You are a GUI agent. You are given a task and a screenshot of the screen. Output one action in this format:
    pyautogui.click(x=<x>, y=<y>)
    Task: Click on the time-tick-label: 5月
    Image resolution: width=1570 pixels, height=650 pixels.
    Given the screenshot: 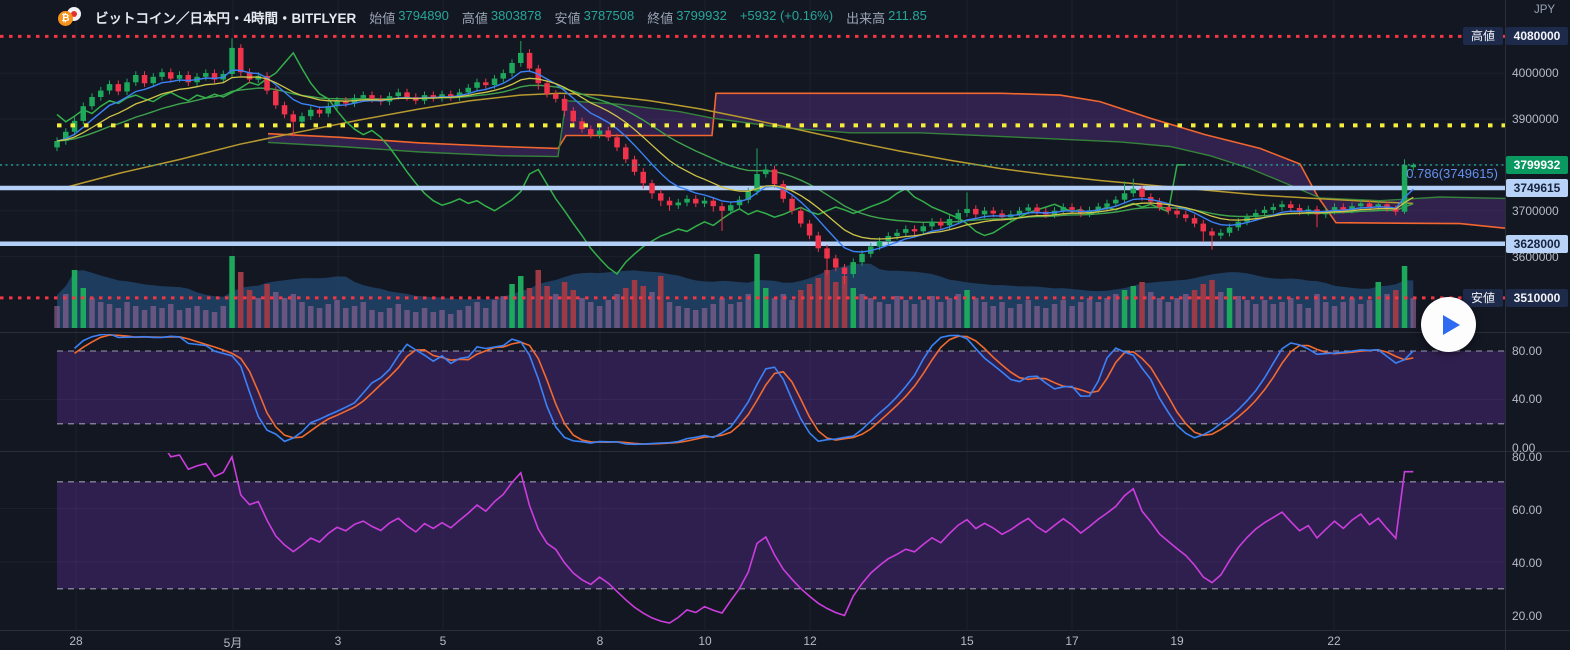 What is the action you would take?
    pyautogui.click(x=233, y=643)
    